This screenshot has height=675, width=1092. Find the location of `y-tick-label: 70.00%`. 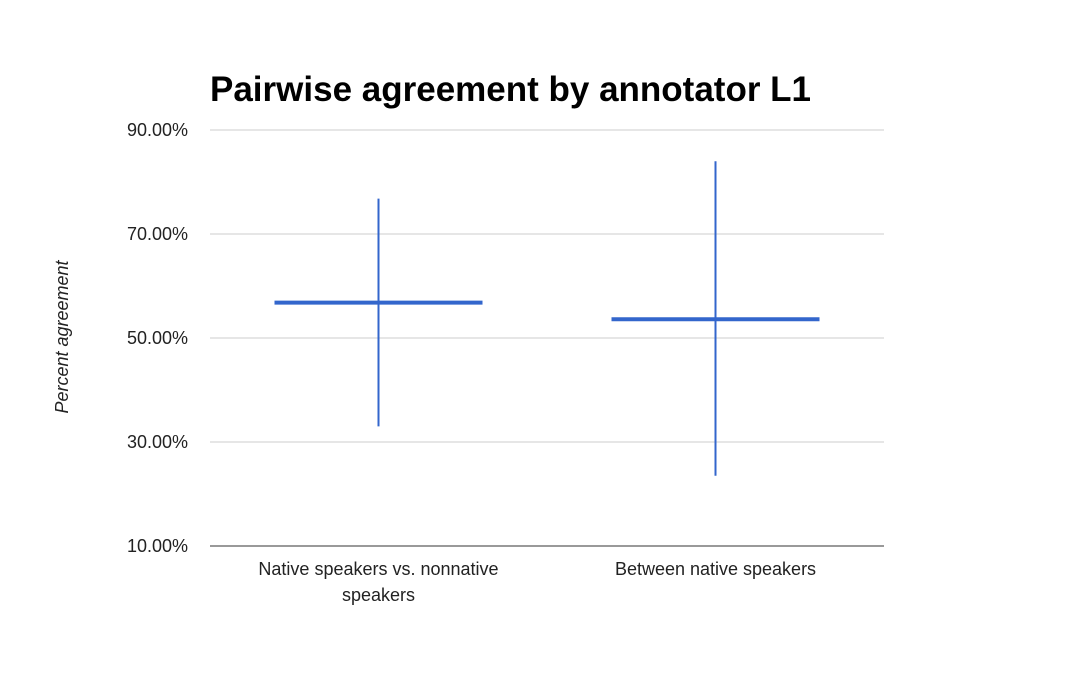

y-tick-label: 70.00% is located at coordinates (157, 234).